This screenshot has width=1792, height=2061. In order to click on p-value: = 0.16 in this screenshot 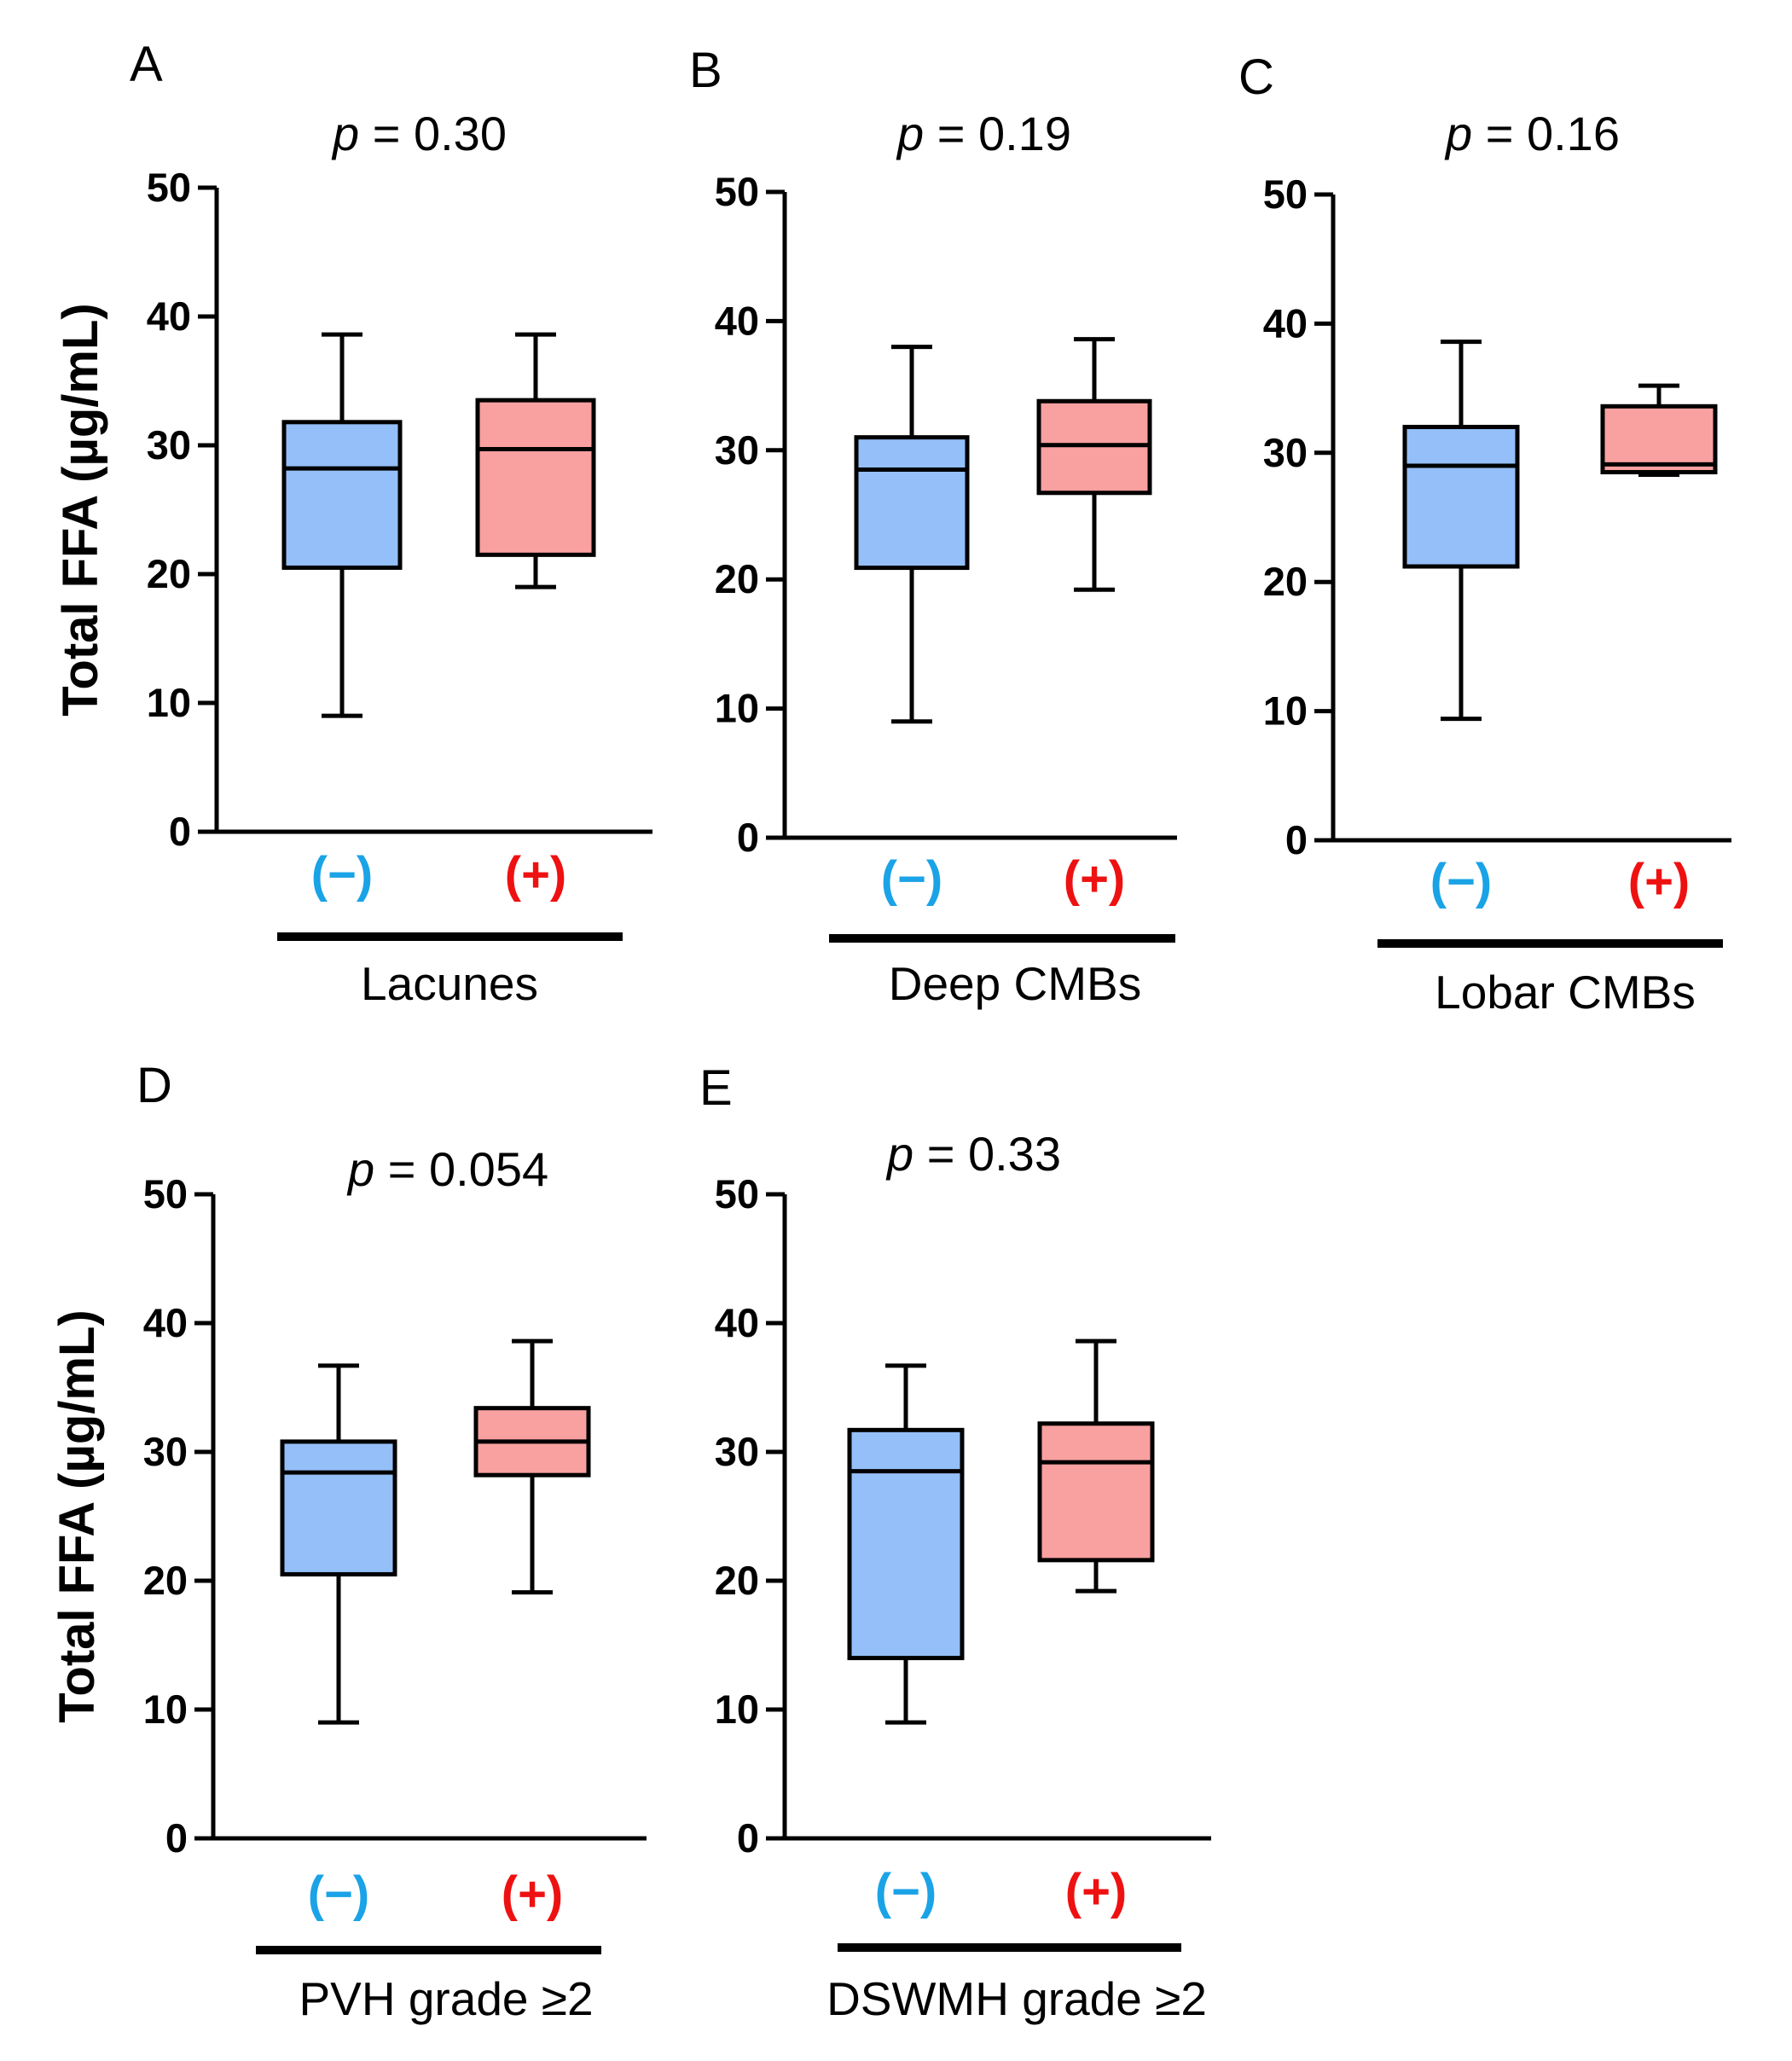, I will do `click(1546, 133)`.